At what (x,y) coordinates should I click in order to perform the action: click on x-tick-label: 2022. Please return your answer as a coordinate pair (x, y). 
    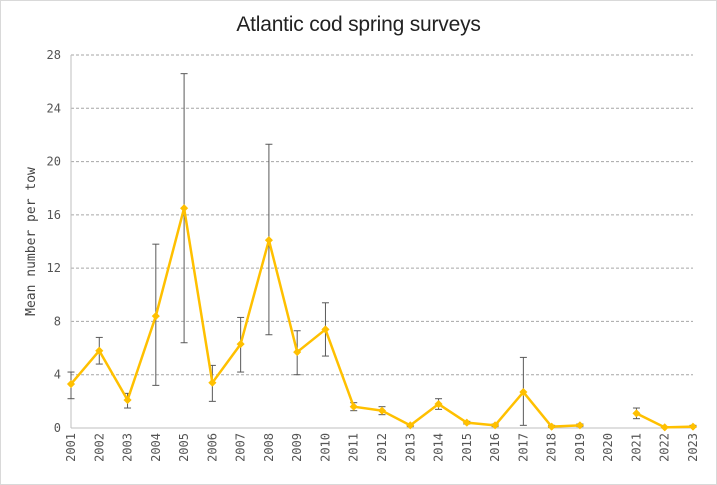
    Looking at the image, I should click on (665, 447).